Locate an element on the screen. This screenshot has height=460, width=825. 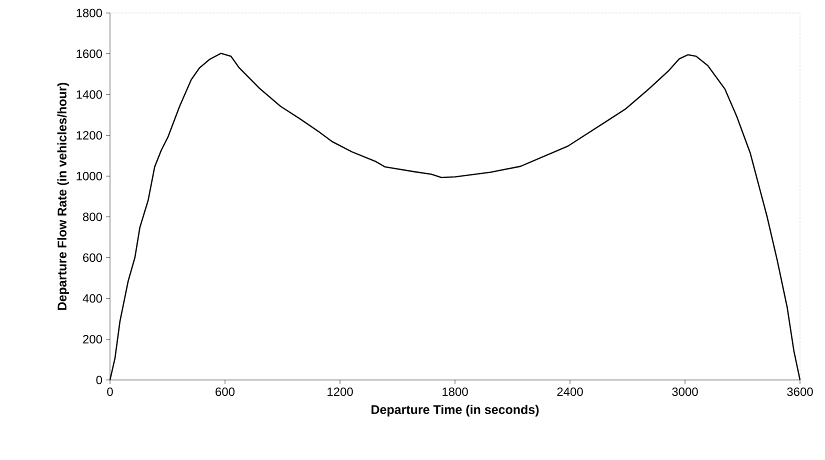
x-tick-label: 3600 is located at coordinates (800, 392).